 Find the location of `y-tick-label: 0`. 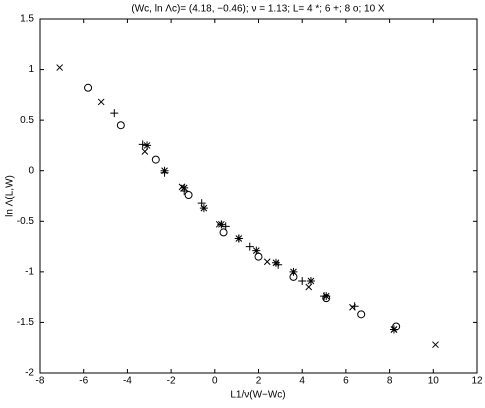

y-tick-label: 0 is located at coordinates (31, 170).